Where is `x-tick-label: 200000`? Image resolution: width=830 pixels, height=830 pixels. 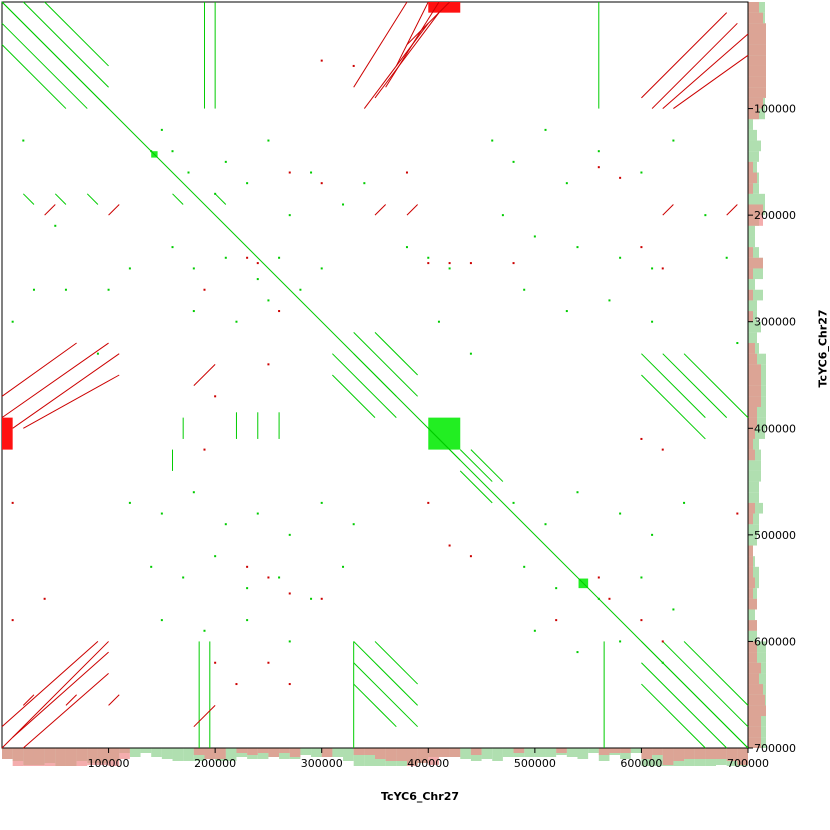 x-tick-label: 200000 is located at coordinates (215, 763).